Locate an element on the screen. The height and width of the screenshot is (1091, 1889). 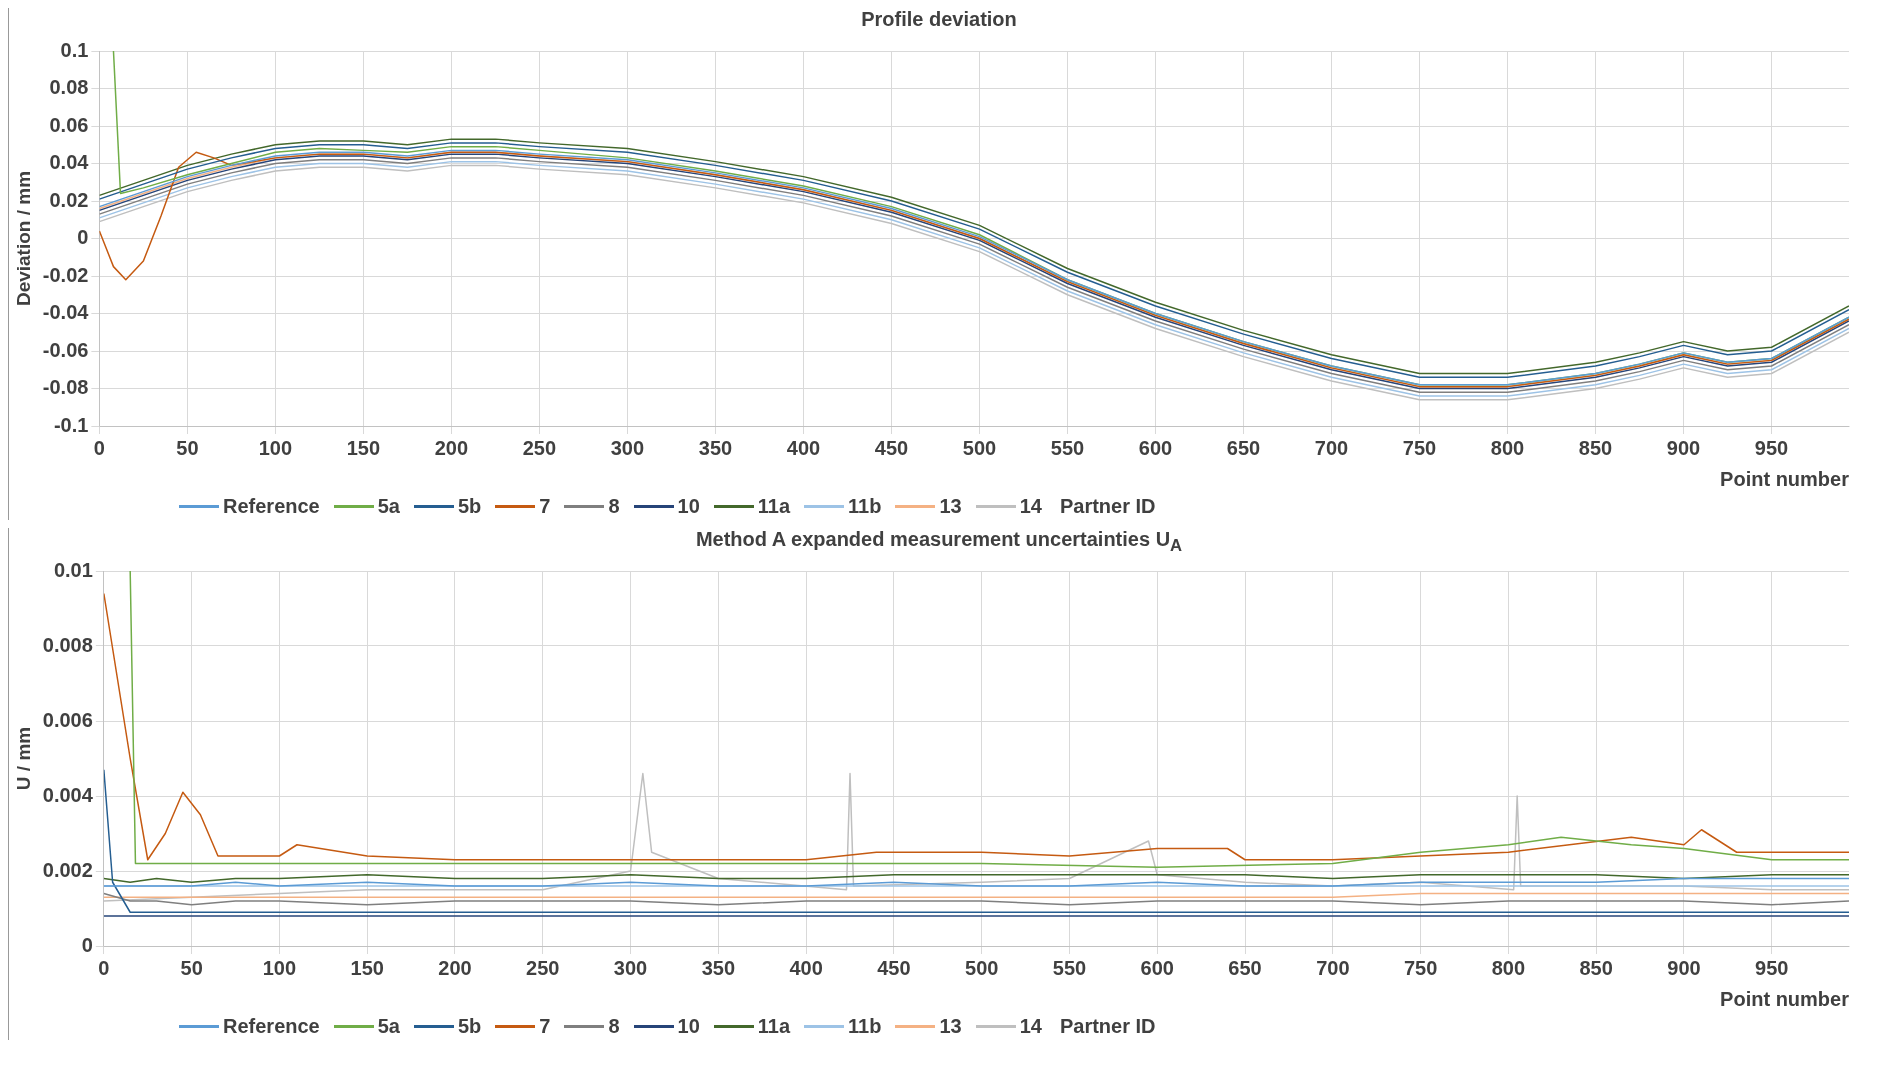
y-tick-label: 0.08 is located at coordinates (69, 87).